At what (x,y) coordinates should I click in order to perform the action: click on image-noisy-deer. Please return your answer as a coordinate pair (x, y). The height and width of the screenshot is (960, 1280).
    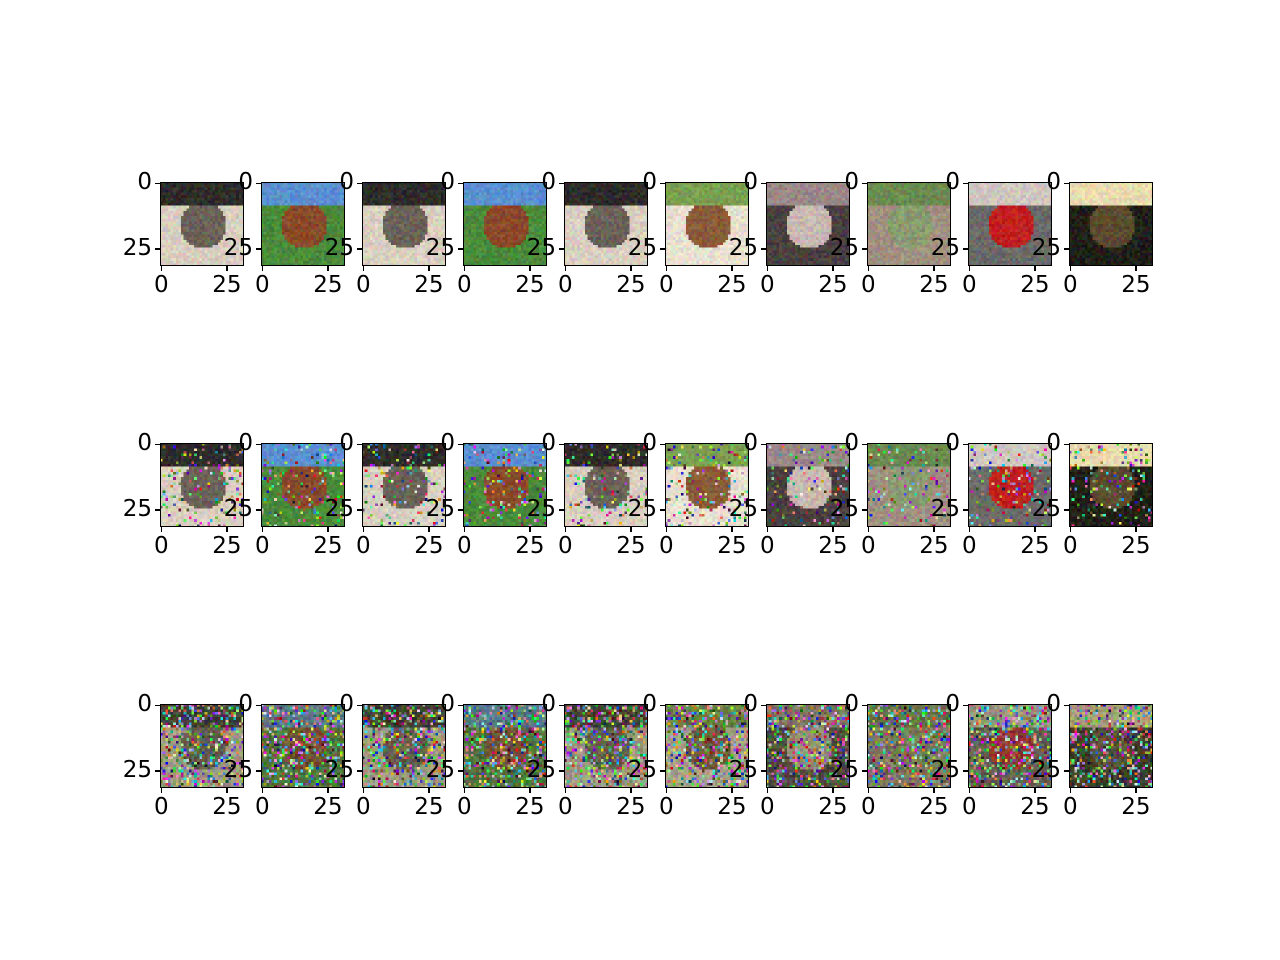
    Looking at the image, I should click on (909, 485).